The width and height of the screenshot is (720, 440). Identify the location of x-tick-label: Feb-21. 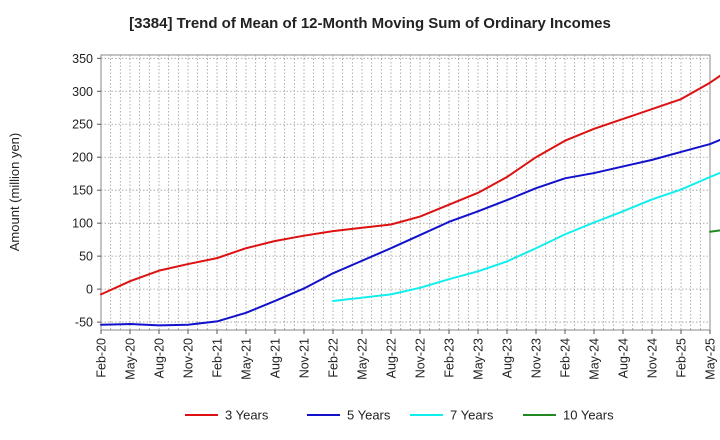
(218, 358).